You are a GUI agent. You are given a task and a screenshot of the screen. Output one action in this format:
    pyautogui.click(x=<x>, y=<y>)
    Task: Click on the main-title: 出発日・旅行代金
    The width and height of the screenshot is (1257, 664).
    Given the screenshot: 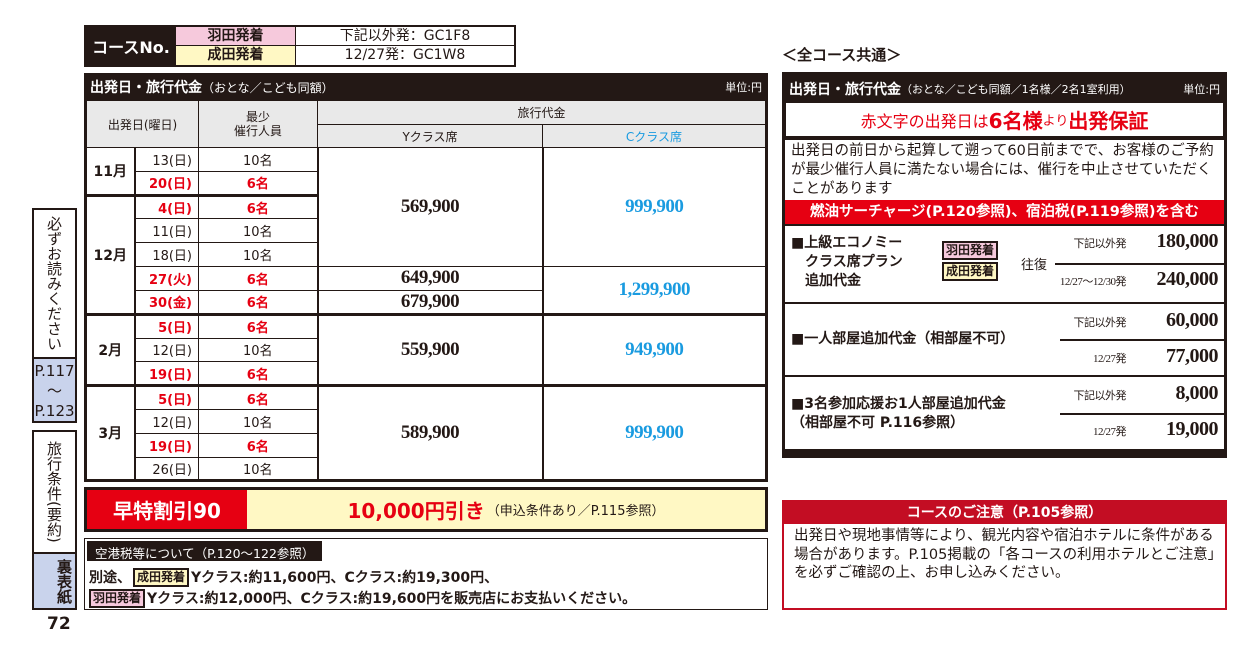 What is the action you would take?
    pyautogui.click(x=146, y=88)
    